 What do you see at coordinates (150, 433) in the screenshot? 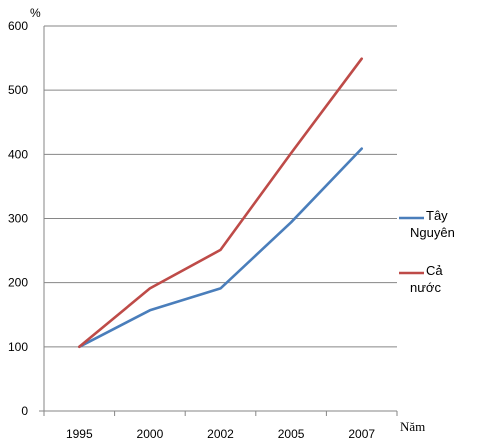
I see `x-tick-label: 2000` at bounding box center [150, 433].